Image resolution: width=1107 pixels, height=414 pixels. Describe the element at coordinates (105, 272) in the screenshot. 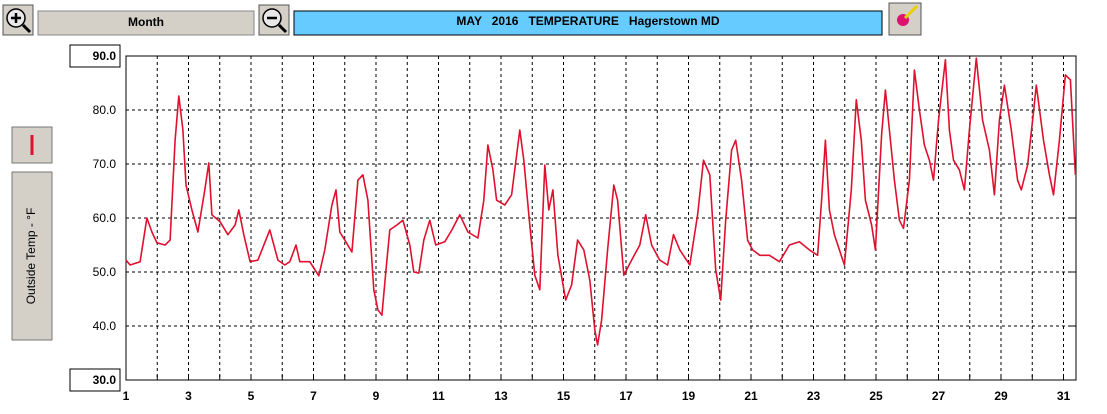

I see `y-tick-label: 50.0` at that location.